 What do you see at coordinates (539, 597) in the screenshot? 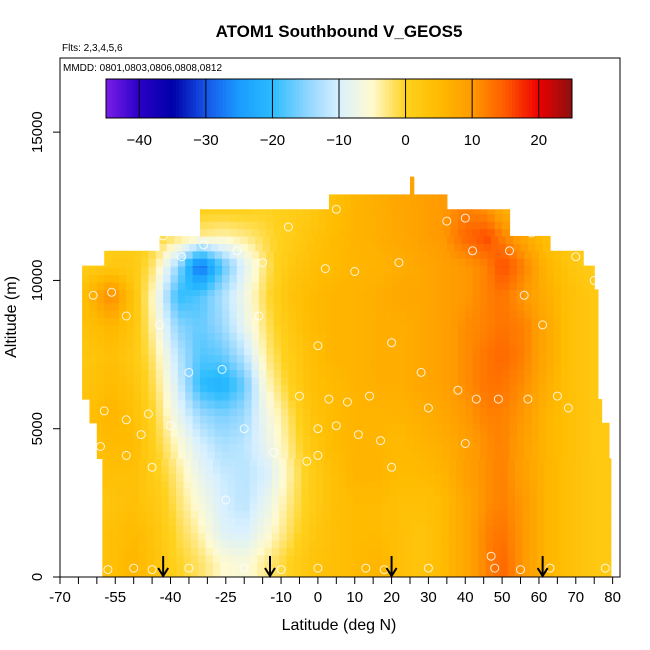
I see `x-tick-label: 60` at bounding box center [539, 597].